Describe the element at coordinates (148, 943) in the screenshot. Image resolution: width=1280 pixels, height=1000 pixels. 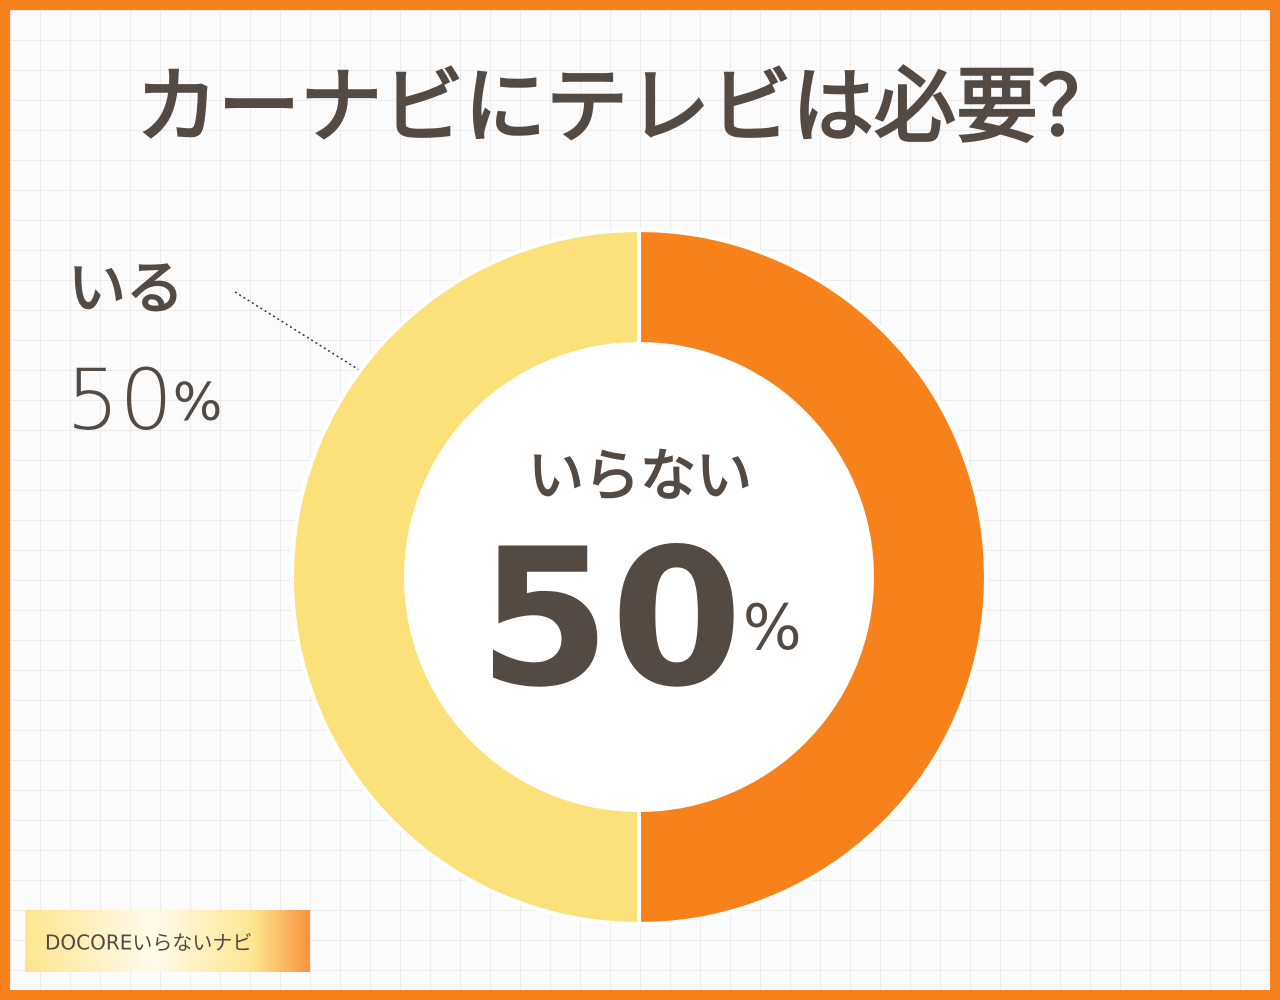
I see `watermark: DOCOREいらないナビ` at that location.